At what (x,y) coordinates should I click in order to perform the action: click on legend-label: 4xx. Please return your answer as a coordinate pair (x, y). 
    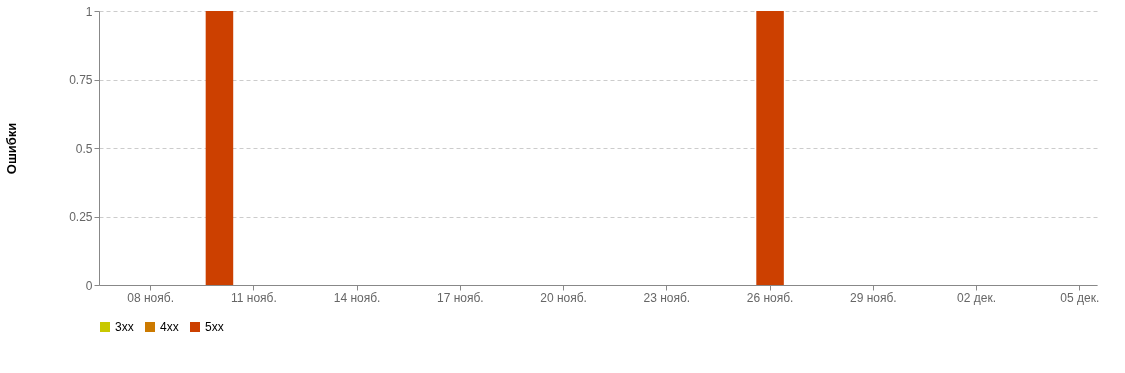
    Looking at the image, I should click on (169, 327).